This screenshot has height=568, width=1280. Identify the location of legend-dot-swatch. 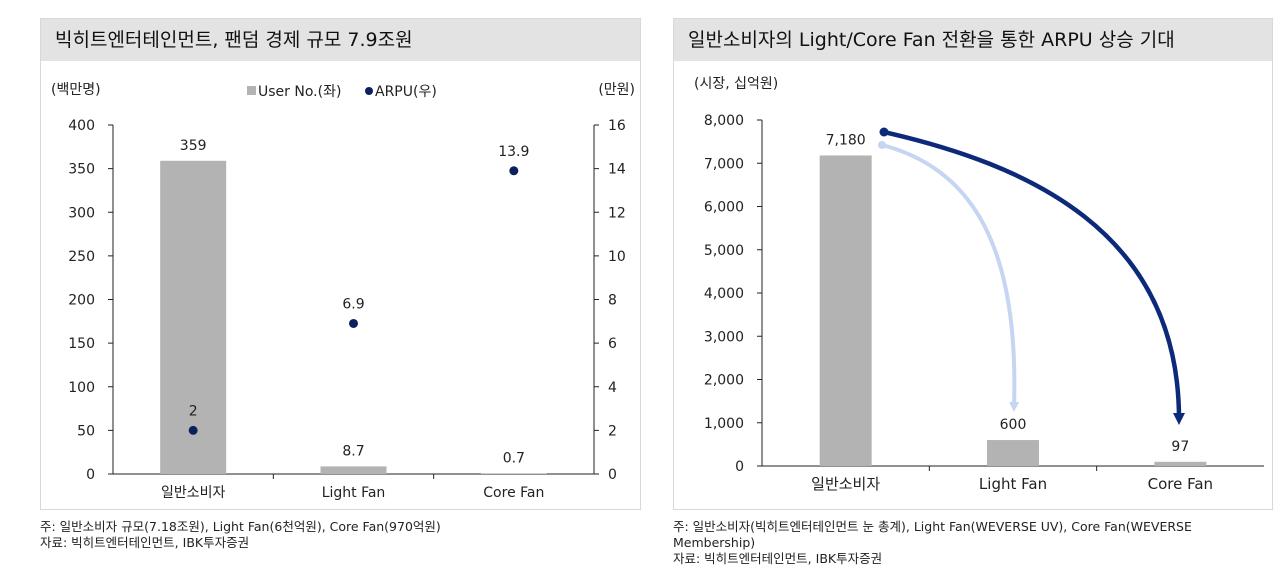
(369, 91).